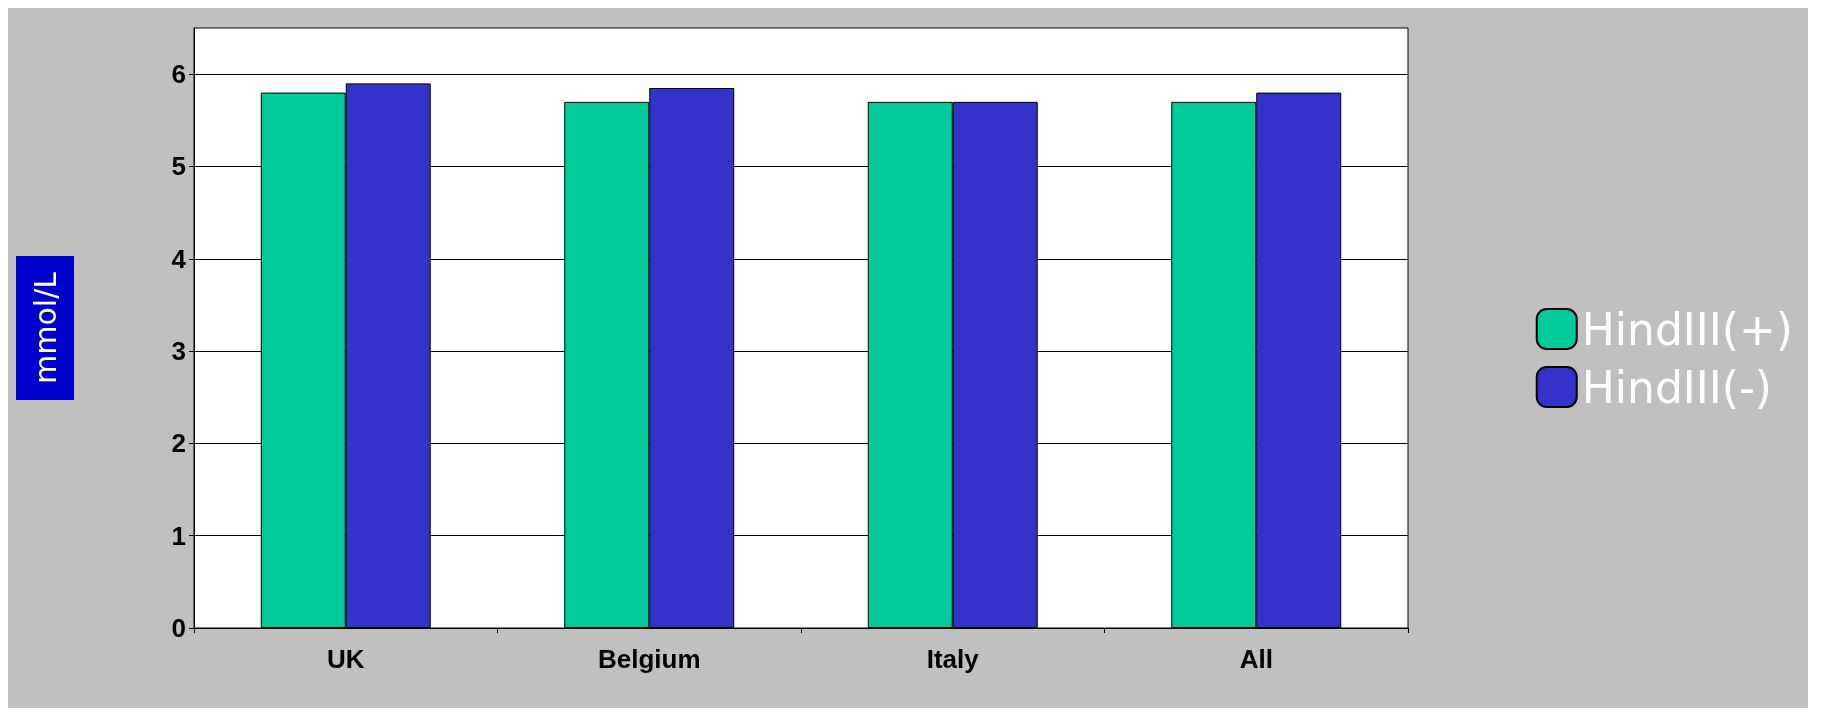  What do you see at coordinates (345, 659) in the screenshot?
I see `x-tick-label: UK` at bounding box center [345, 659].